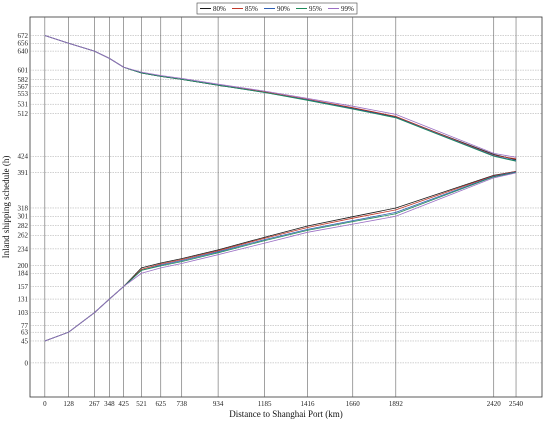 The image size is (550, 423). Describe the element at coordinates (23, 249) in the screenshot. I see `y-tick-label: 234` at that location.